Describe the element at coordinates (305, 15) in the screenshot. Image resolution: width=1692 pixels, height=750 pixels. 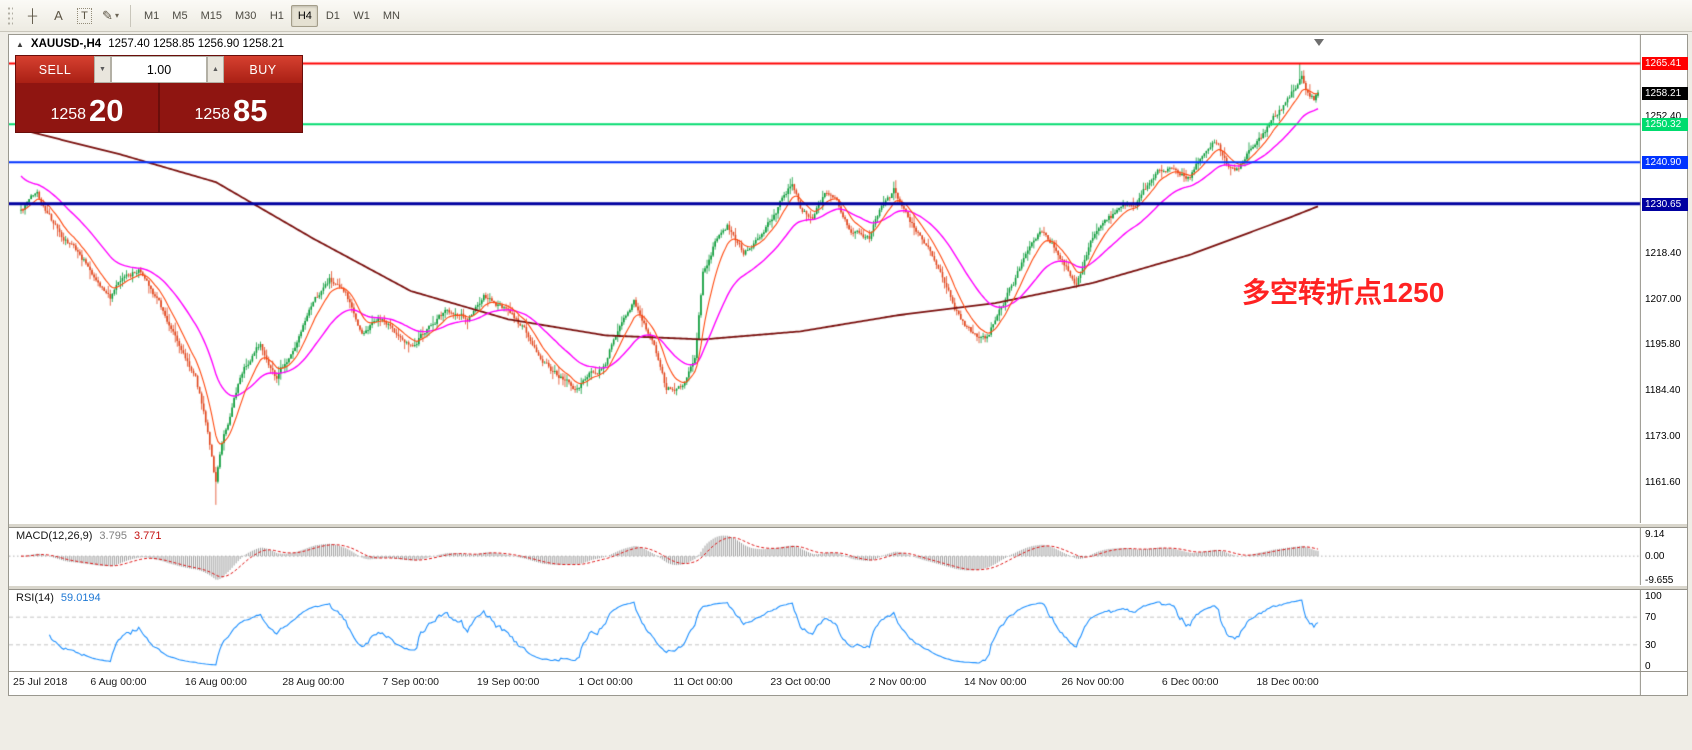
I see `timeframe-button-h4: H4` at that location.